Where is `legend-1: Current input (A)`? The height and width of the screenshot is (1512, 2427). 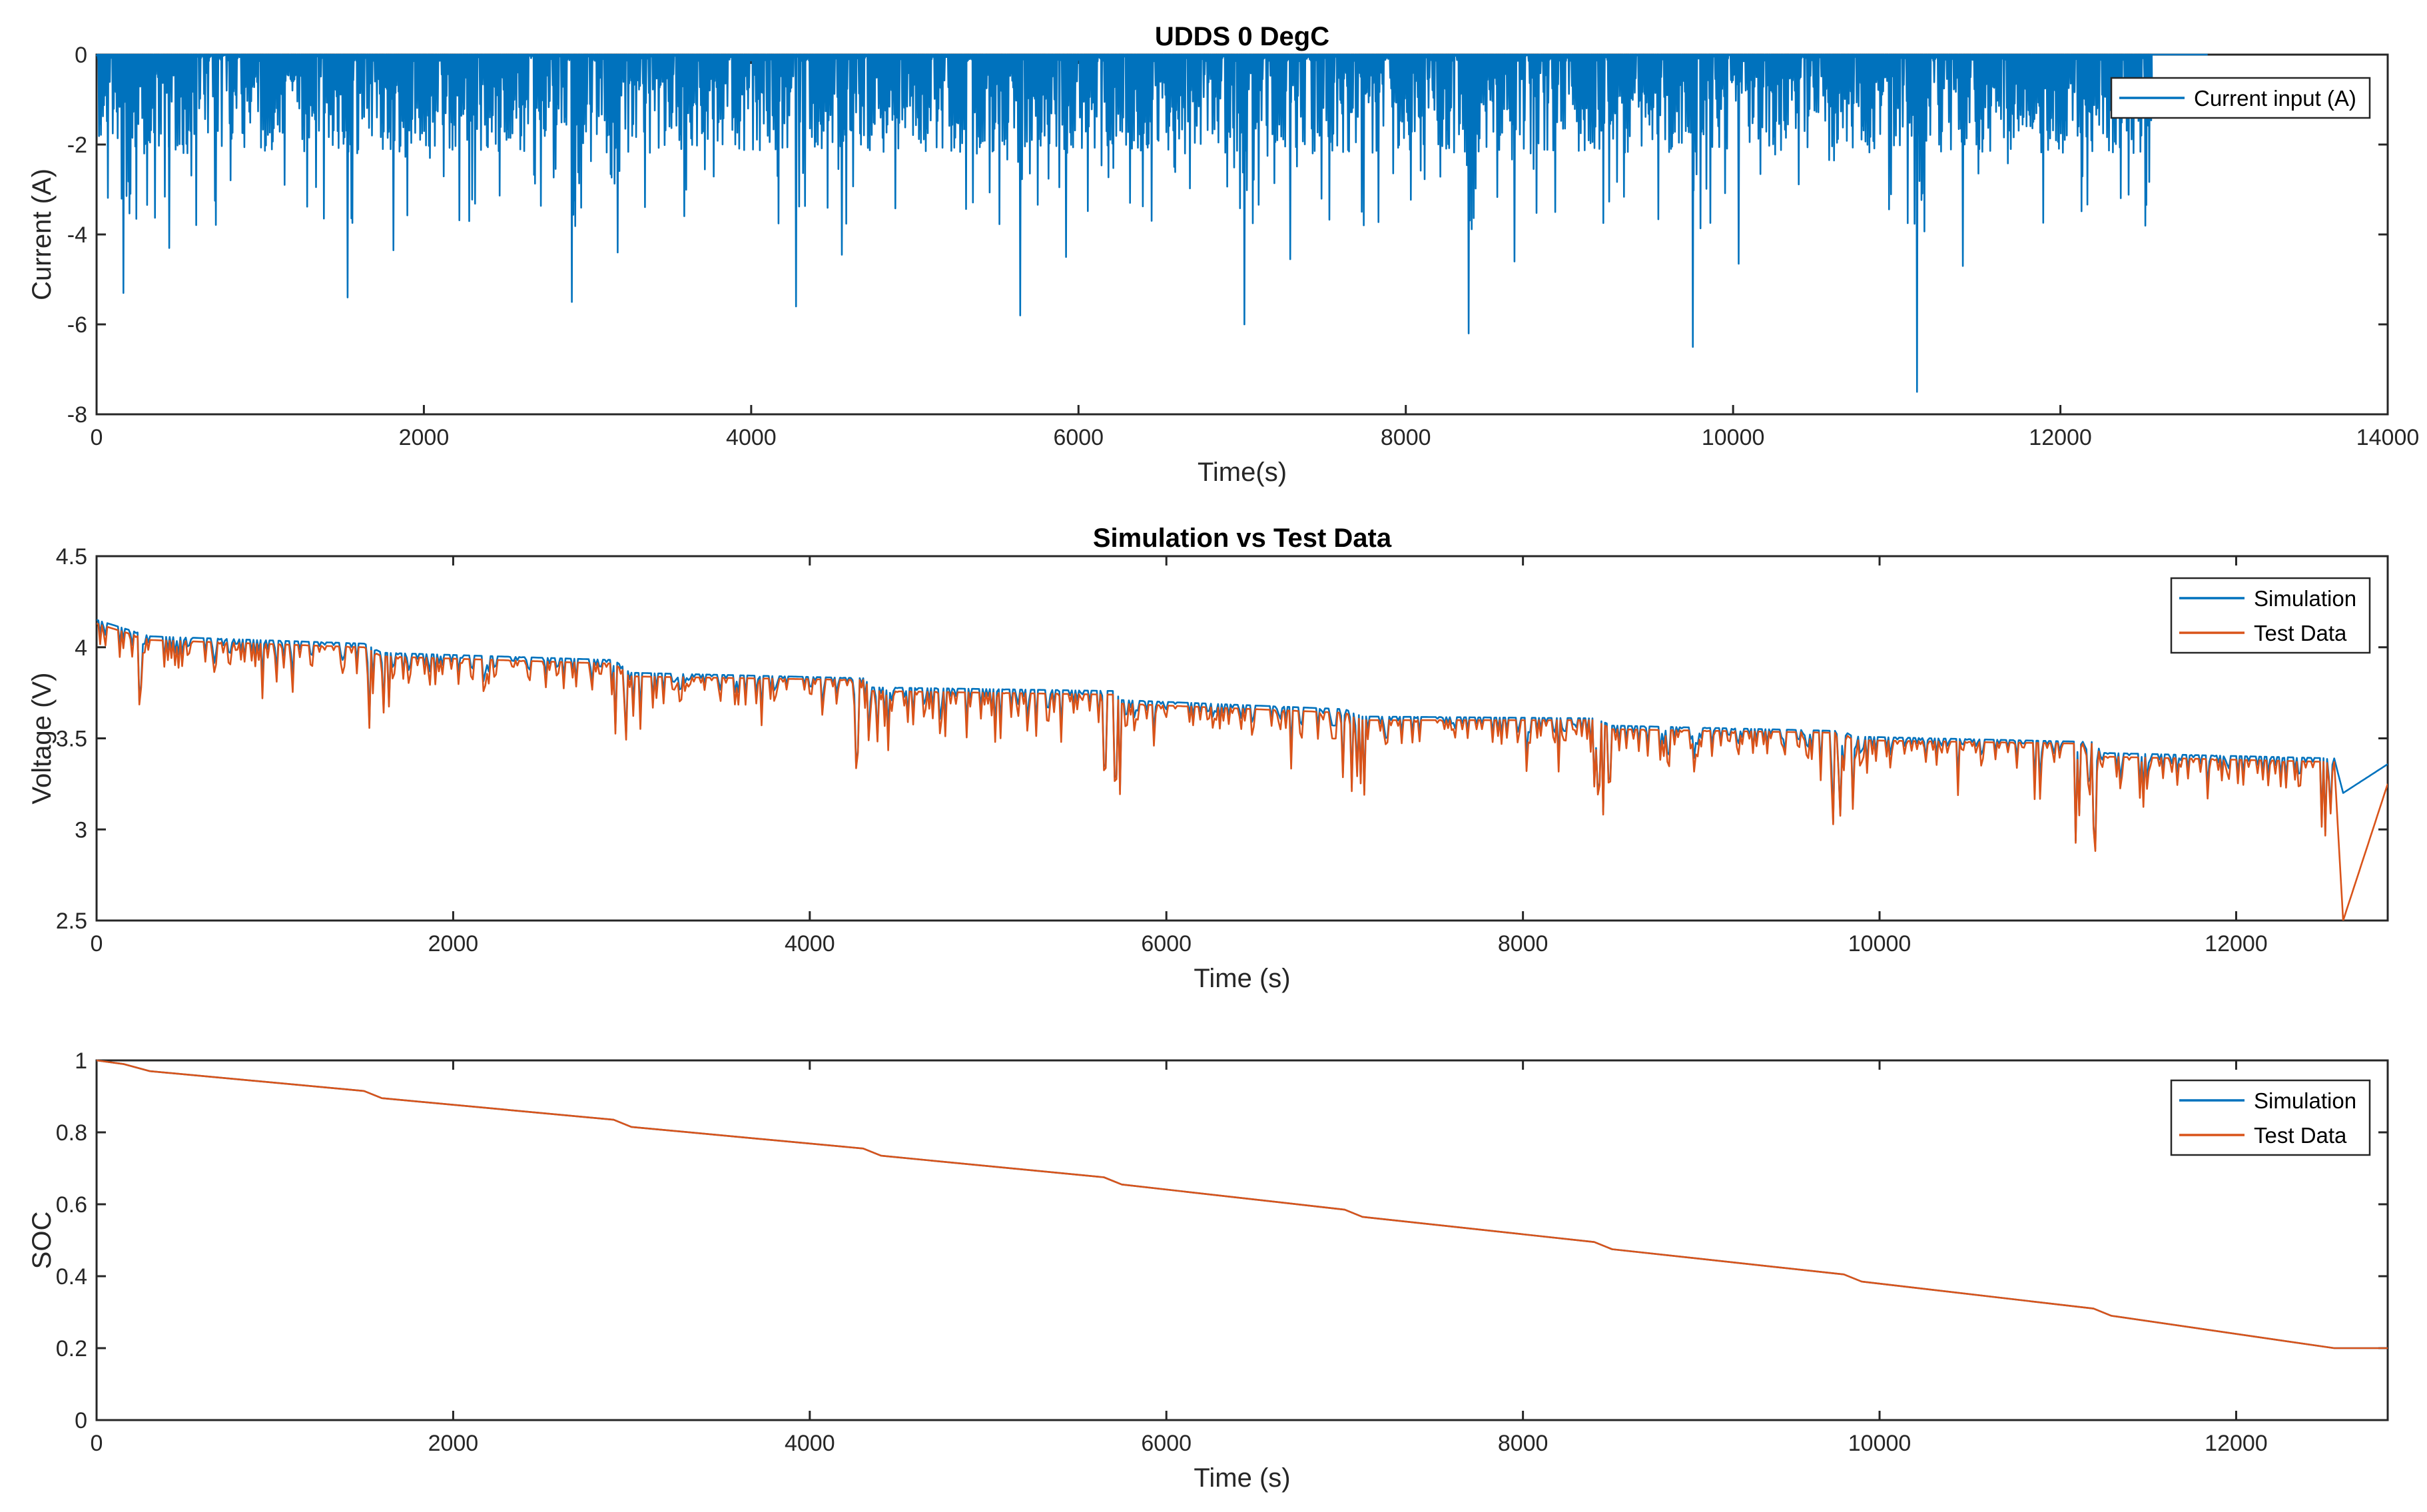
legend-1: Current input (A) is located at coordinates (2241, 98).